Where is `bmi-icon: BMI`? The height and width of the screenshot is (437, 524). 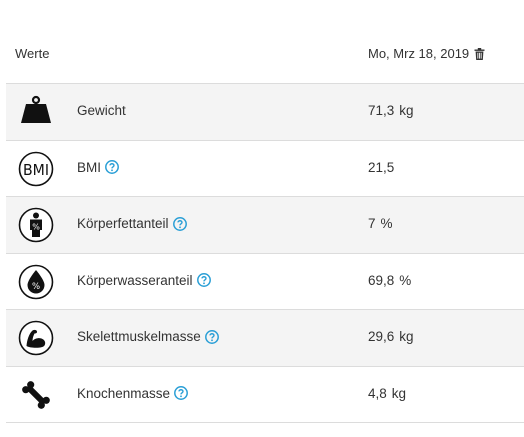
bmi-icon: BMI is located at coordinates (36, 169).